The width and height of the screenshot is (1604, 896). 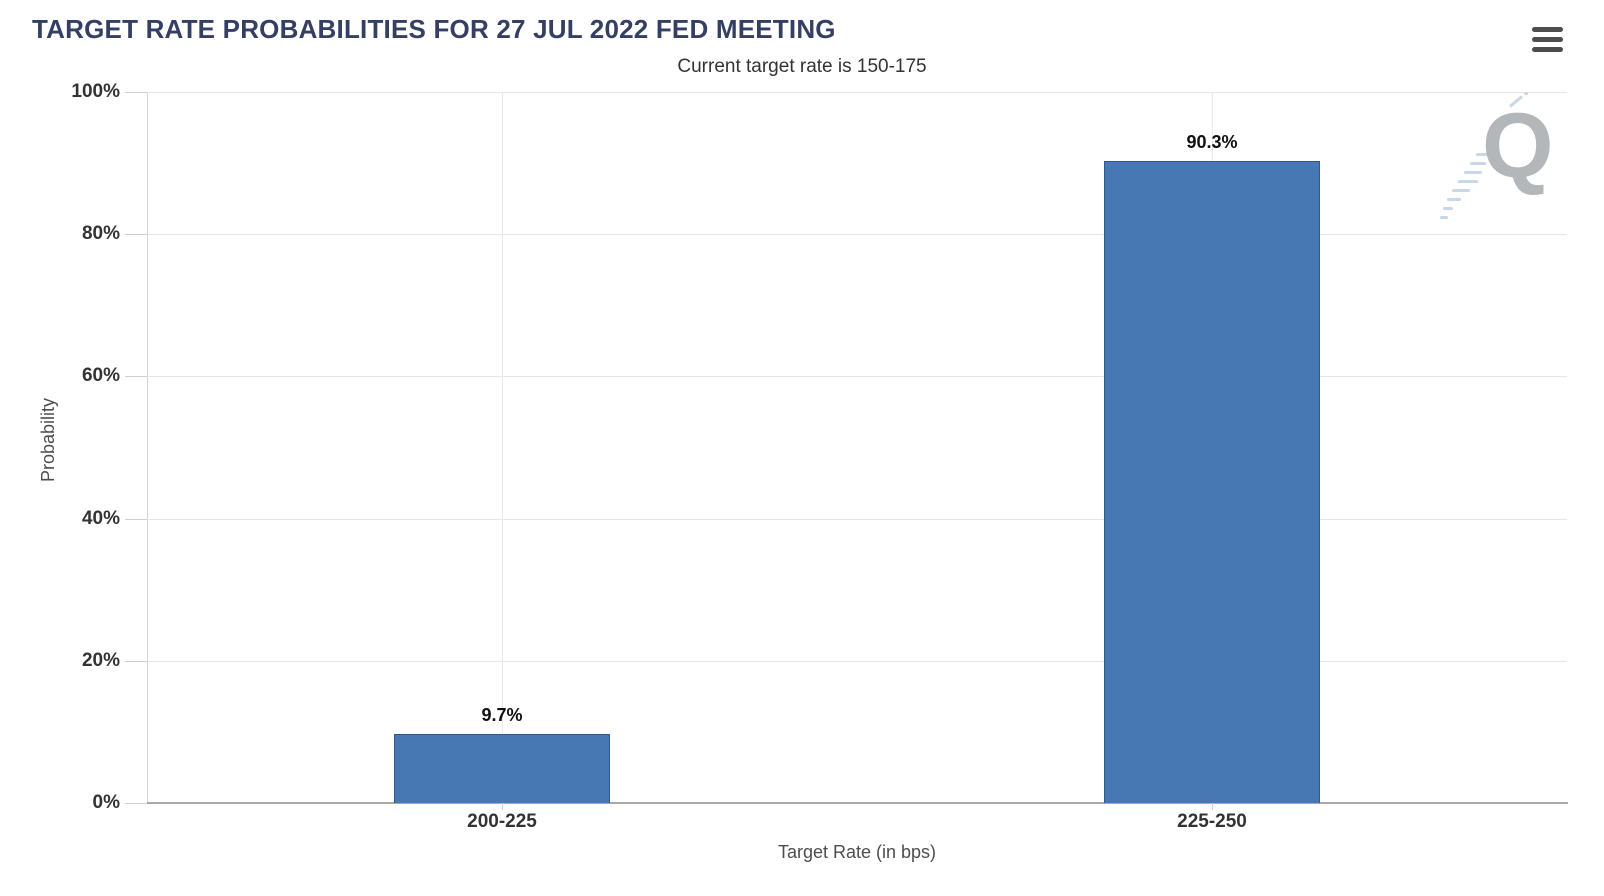 What do you see at coordinates (100, 518) in the screenshot?
I see `y-axis-label: 40%` at bounding box center [100, 518].